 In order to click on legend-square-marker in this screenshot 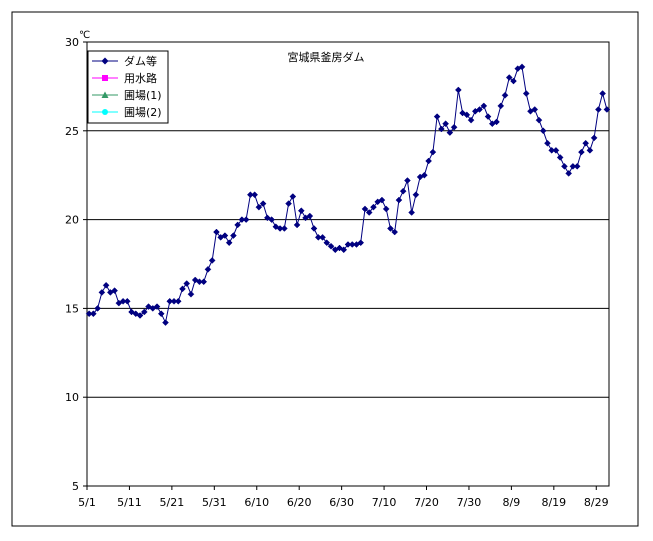, I will do `click(105, 78)`.